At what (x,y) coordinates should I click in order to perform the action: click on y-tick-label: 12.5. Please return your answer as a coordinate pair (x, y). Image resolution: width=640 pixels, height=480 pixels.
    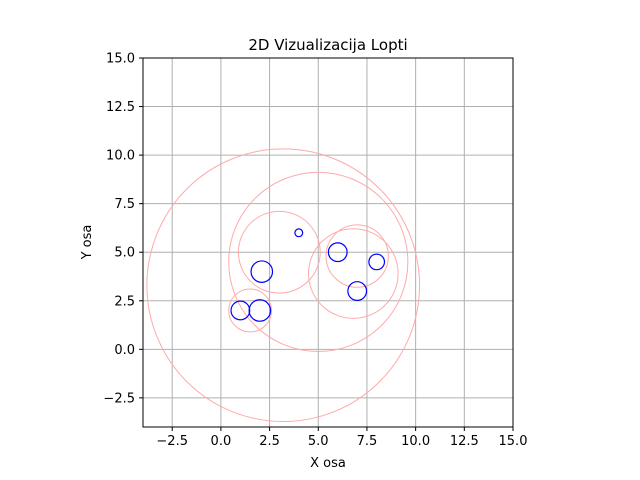
    Looking at the image, I should click on (120, 107).